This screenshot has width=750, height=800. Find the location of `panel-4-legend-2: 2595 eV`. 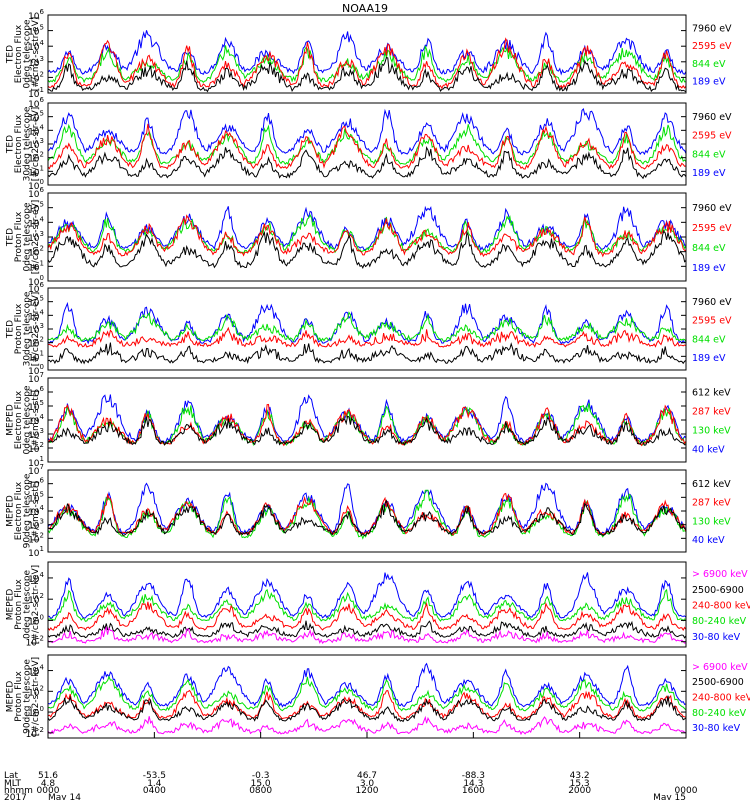

panel-4-legend-2: 2595 eV is located at coordinates (712, 321).